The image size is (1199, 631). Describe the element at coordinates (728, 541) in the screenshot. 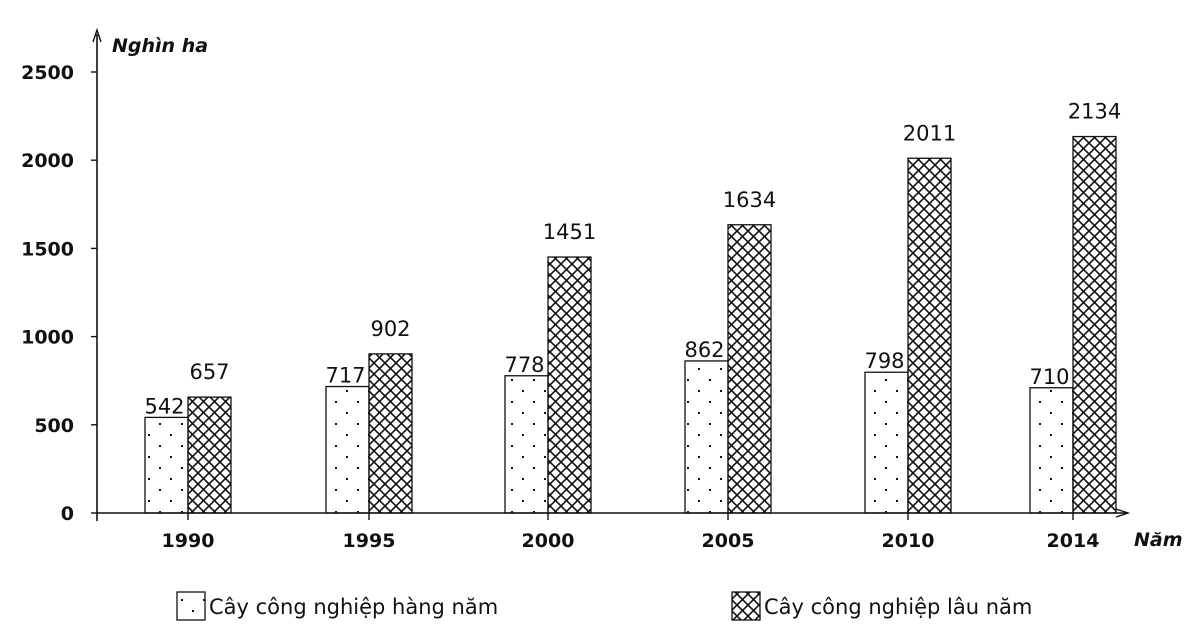

I see `x-tick-label: 2005` at that location.